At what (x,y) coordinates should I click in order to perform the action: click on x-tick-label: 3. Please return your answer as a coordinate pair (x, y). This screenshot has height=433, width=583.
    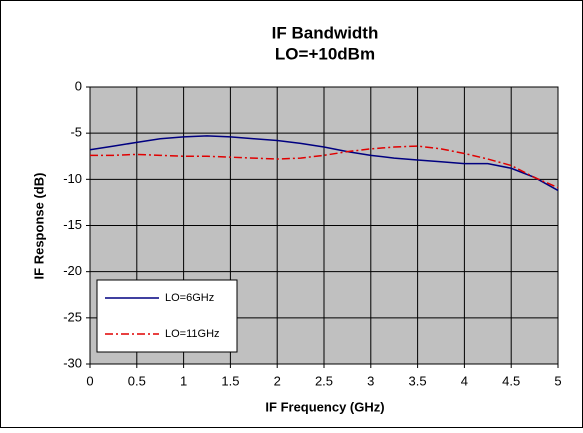
    Looking at the image, I should click on (370, 380).